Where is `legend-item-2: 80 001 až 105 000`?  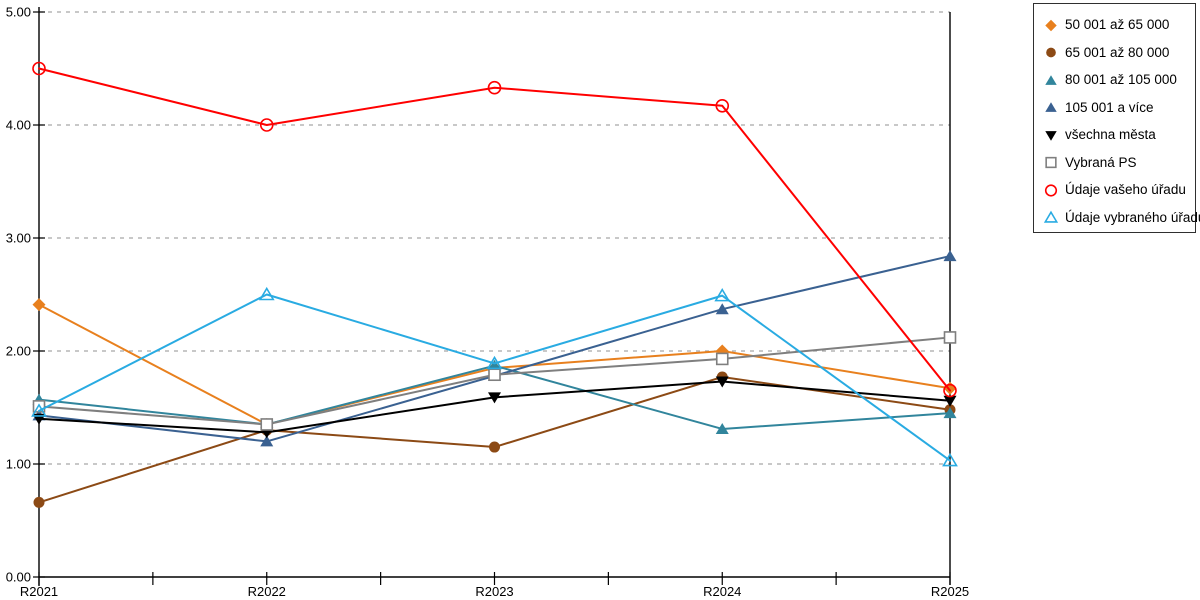
legend-item-2: 80 001 až 105 000 is located at coordinates (1117, 80).